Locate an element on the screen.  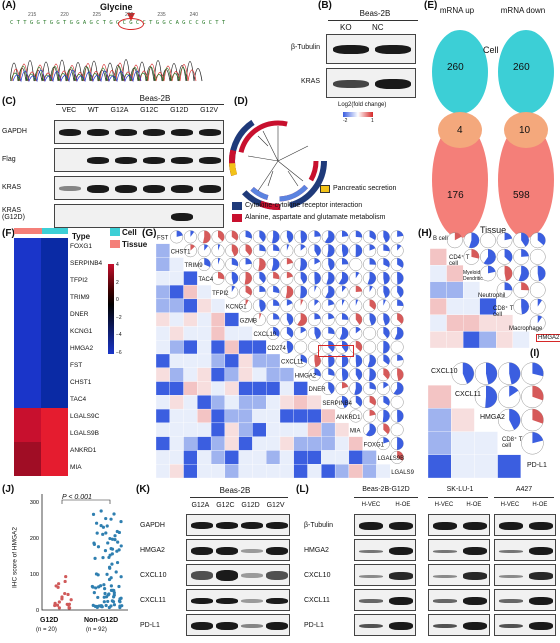
correlogram-h is located at coordinates (488, 290).